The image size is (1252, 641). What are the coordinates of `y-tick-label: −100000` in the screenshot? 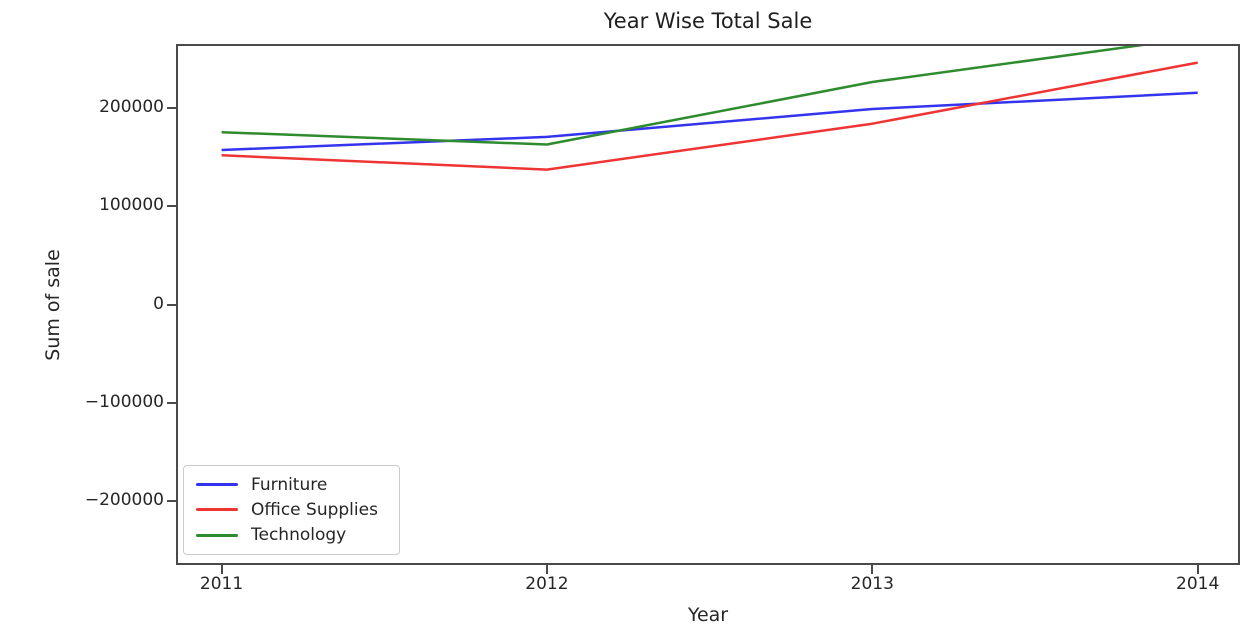 It's located at (124, 401).